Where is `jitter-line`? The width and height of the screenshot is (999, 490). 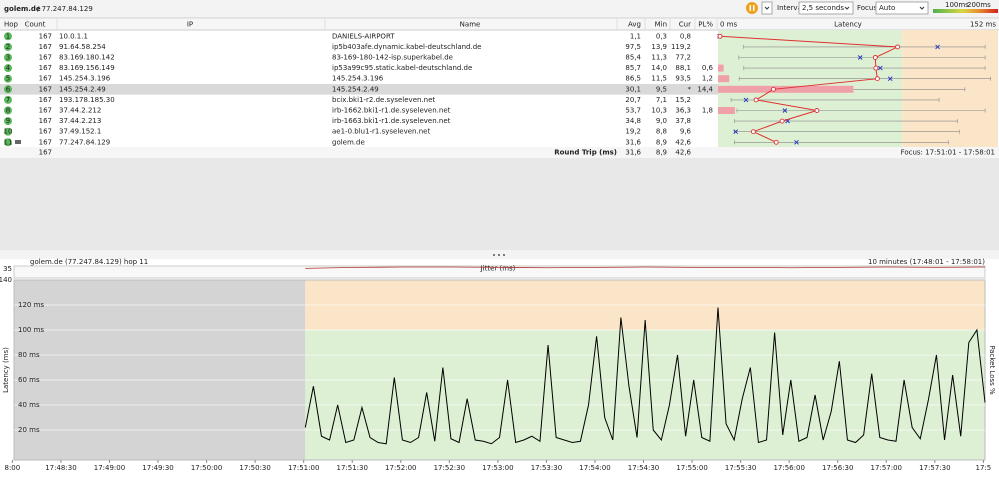
jitter-line is located at coordinates (645, 267).